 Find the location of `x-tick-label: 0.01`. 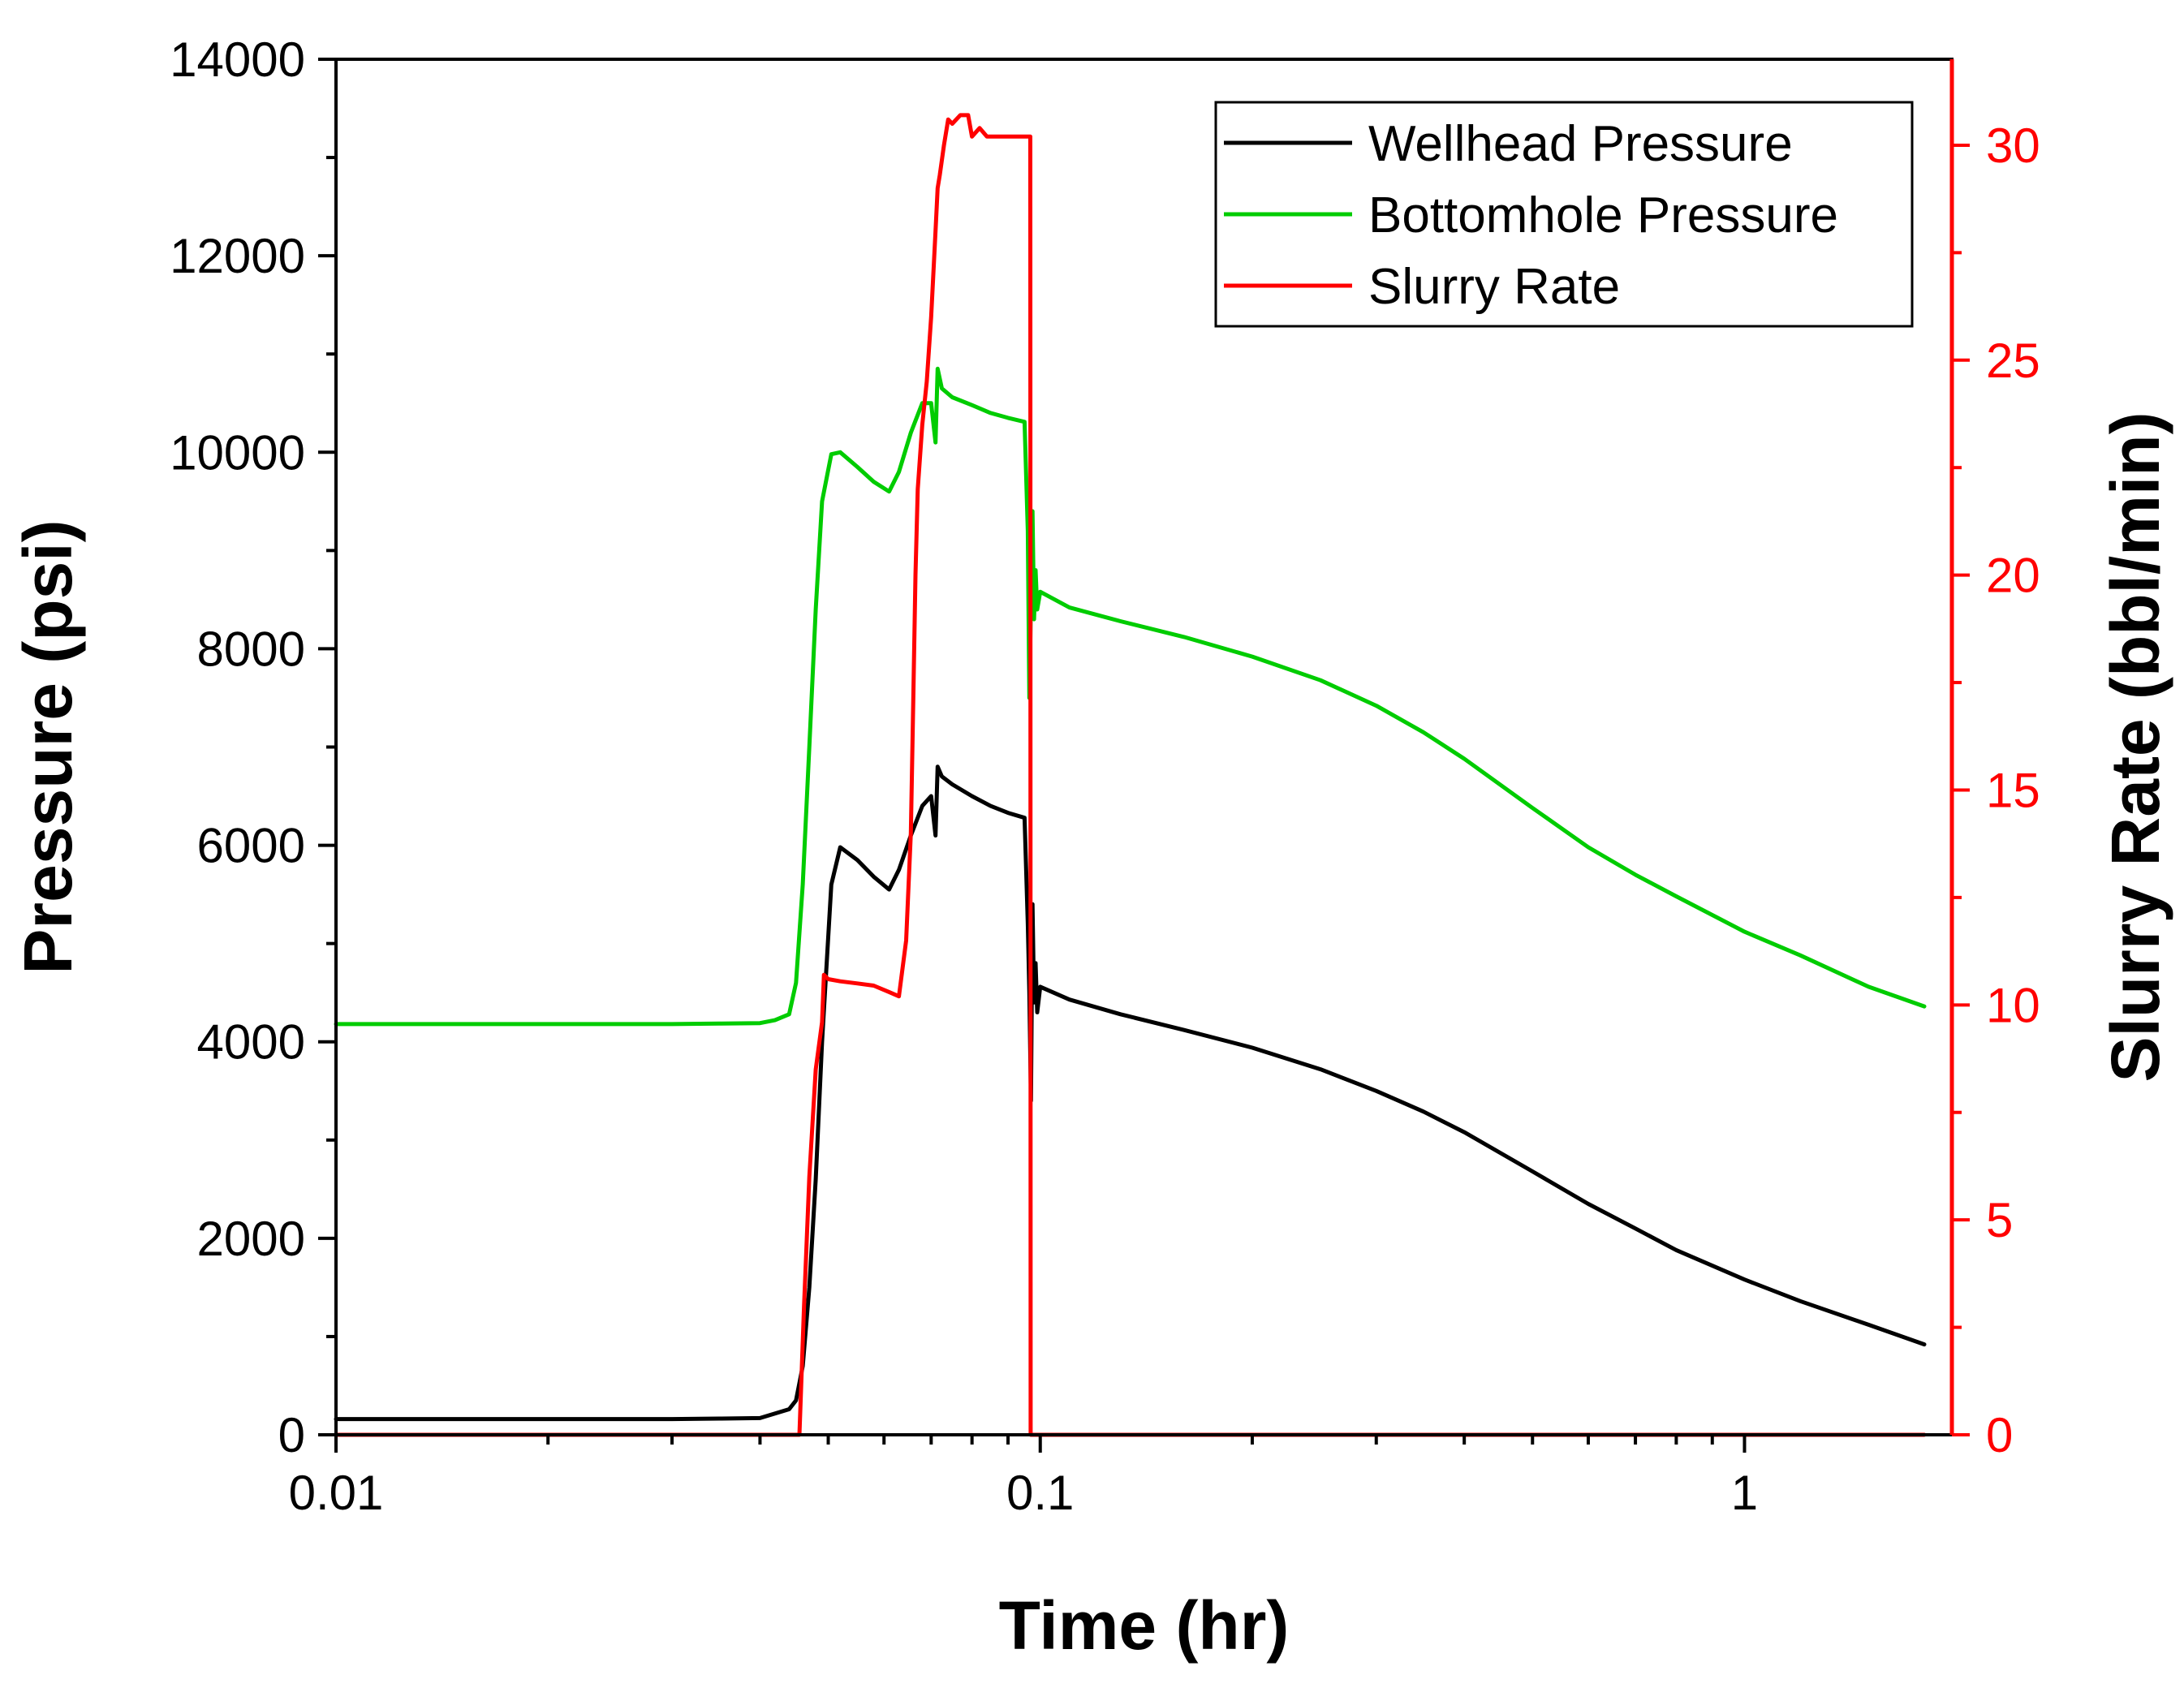

x-tick-label: 0.01 is located at coordinates (337, 1493).